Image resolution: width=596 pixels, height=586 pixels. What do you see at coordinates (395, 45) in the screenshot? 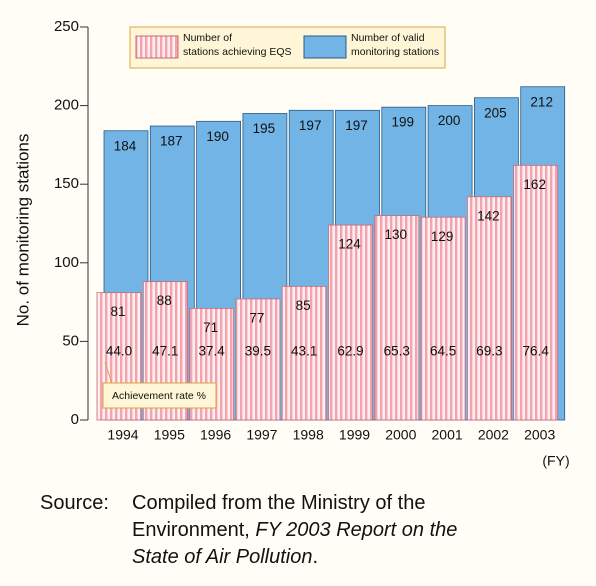
I see `legend-label: Number of valid monitoring stations` at bounding box center [395, 45].